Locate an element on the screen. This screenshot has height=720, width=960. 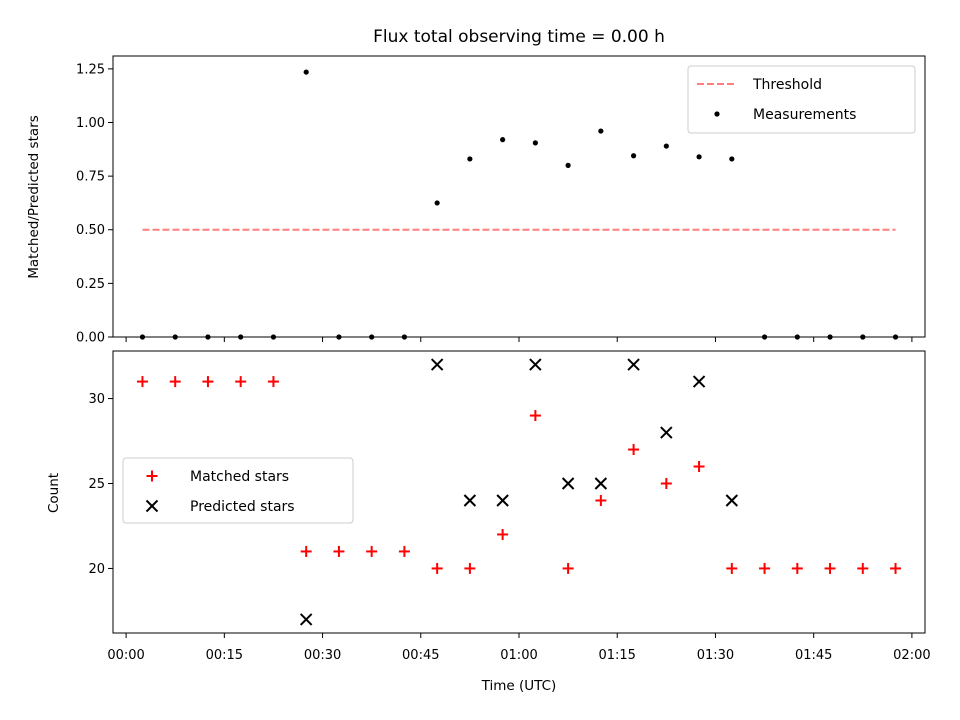
x-axis-label: Time (UTC) is located at coordinates (519, 686).